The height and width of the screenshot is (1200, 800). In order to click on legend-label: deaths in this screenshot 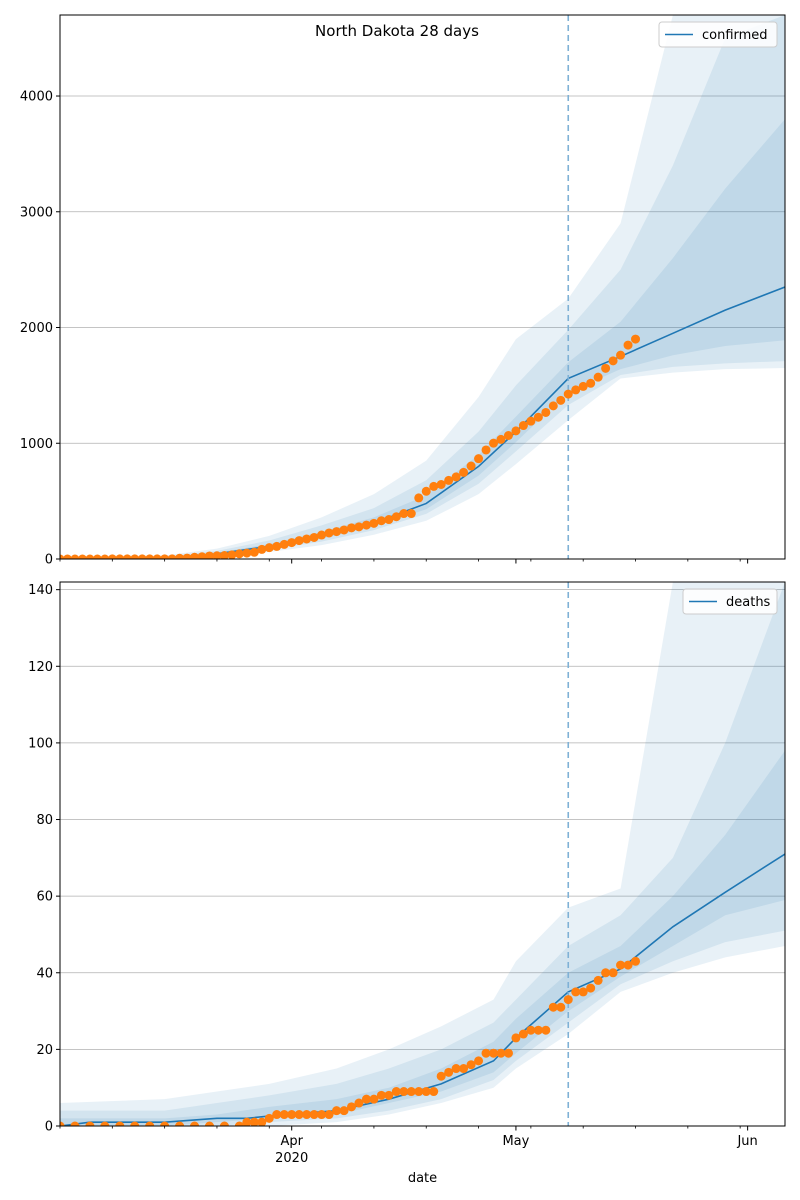, I will do `click(748, 602)`.